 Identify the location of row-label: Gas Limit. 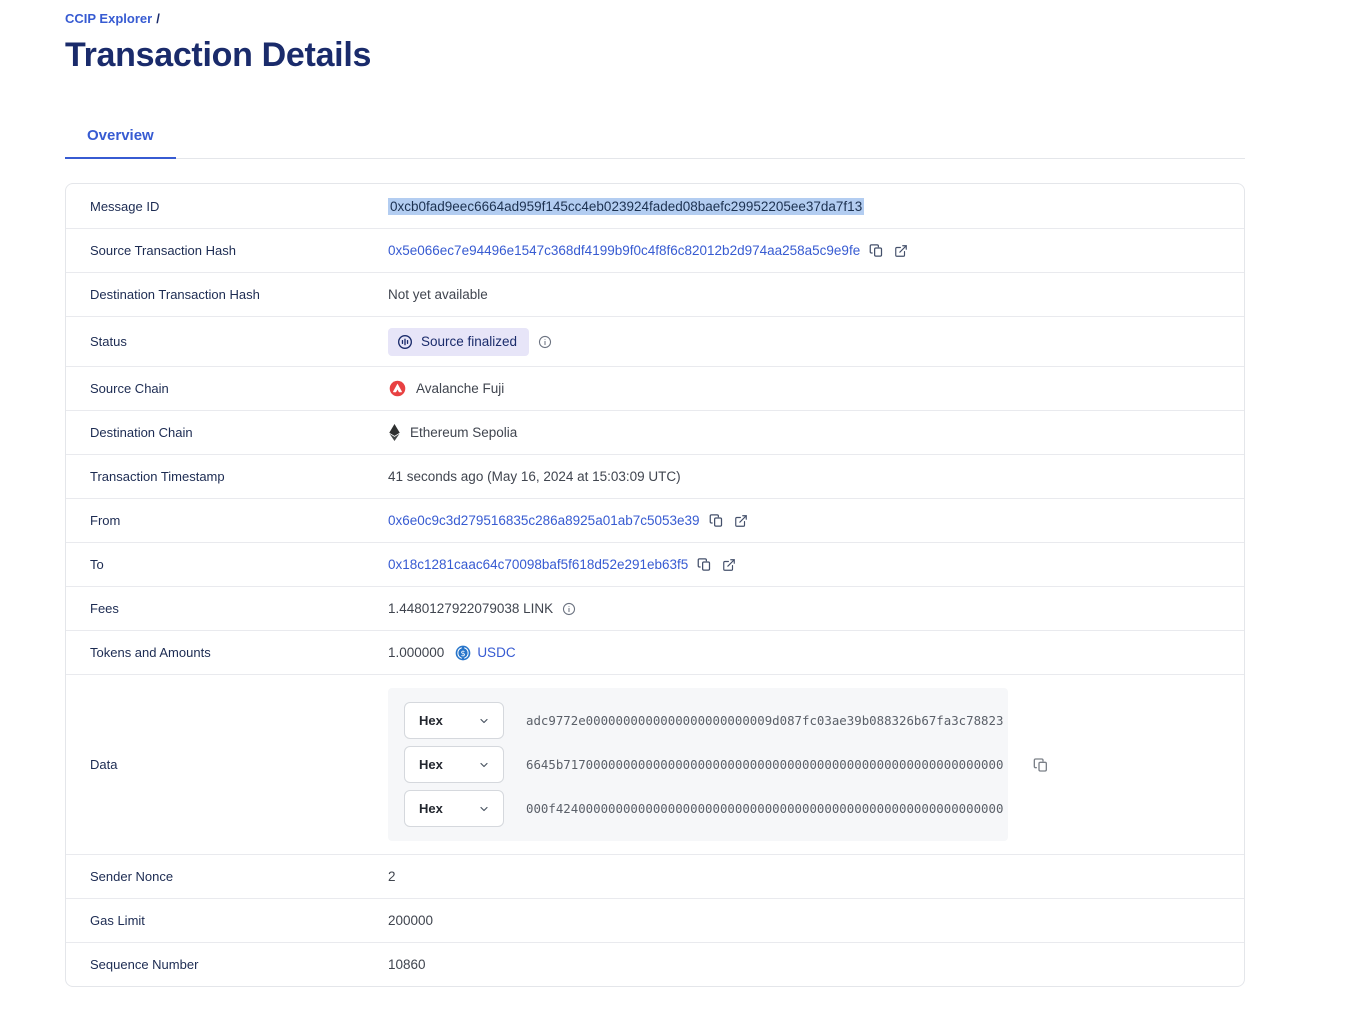
(117, 920).